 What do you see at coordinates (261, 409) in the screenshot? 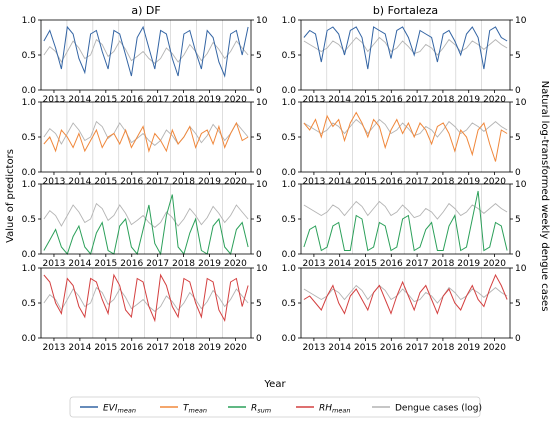
I see `legend-label-rain: Rsum` at bounding box center [261, 409].